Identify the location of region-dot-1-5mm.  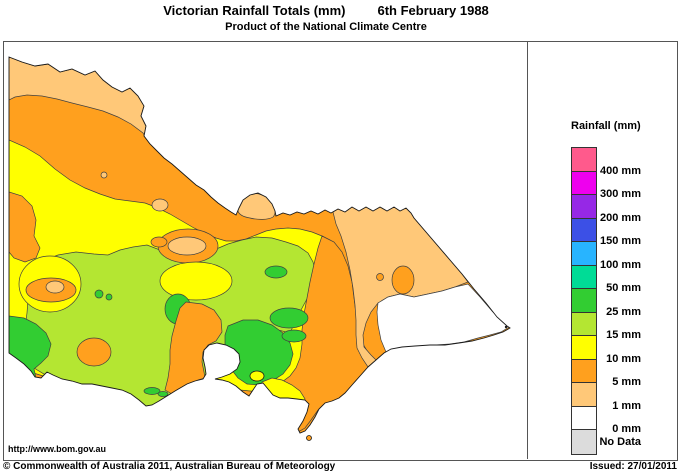
(104, 175).